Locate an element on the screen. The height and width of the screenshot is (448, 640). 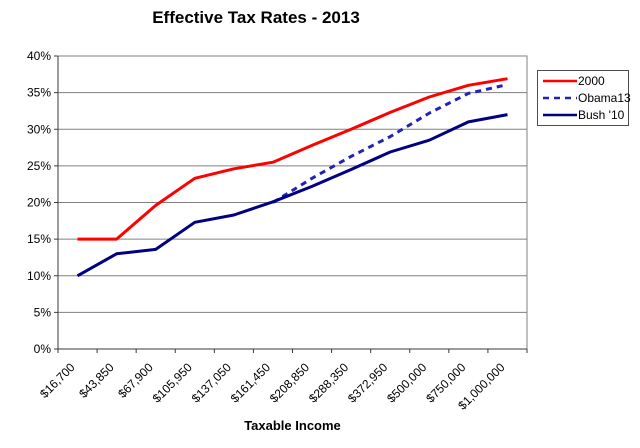
legend-line-sample-bush10 is located at coordinates (560, 114).